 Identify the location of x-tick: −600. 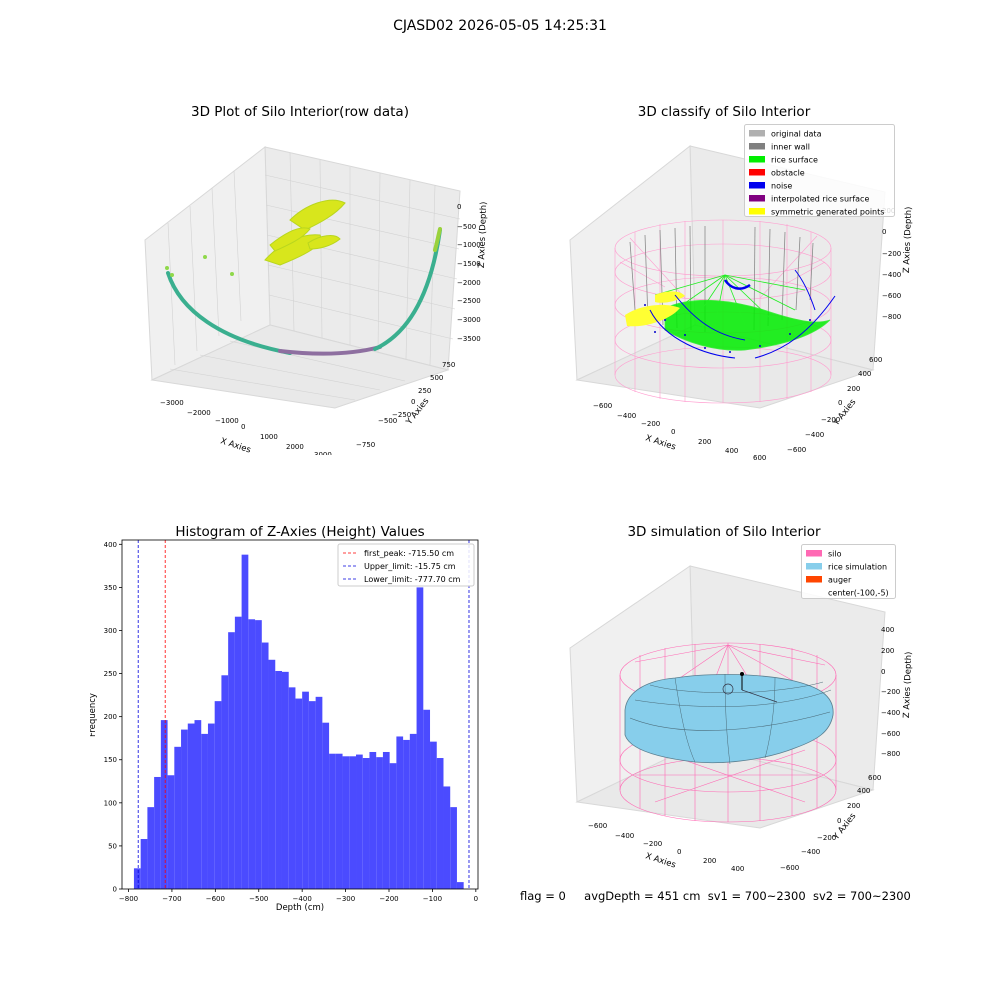
(597, 826).